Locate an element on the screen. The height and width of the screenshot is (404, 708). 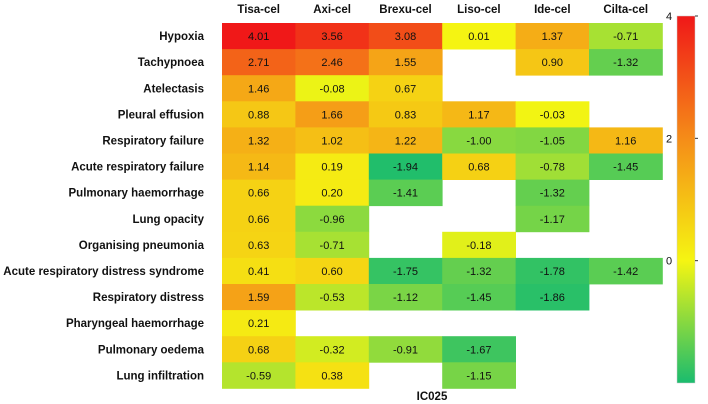
cell-value-label: -0.18 is located at coordinates (478, 246).